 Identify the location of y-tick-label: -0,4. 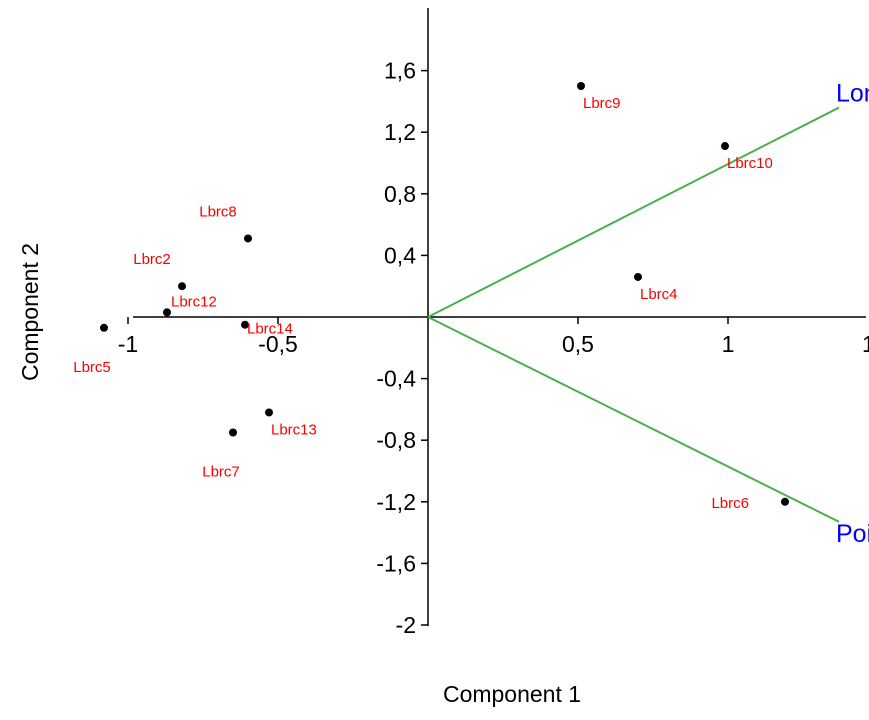
(396, 379).